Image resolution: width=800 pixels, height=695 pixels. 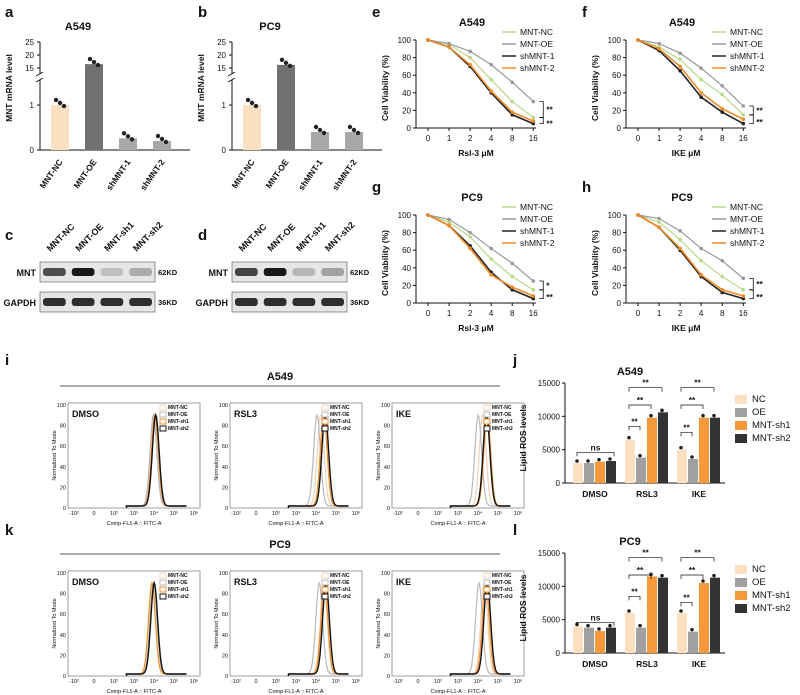 What do you see at coordinates (630, 372) in the screenshot?
I see `title-j: A549` at bounding box center [630, 372].